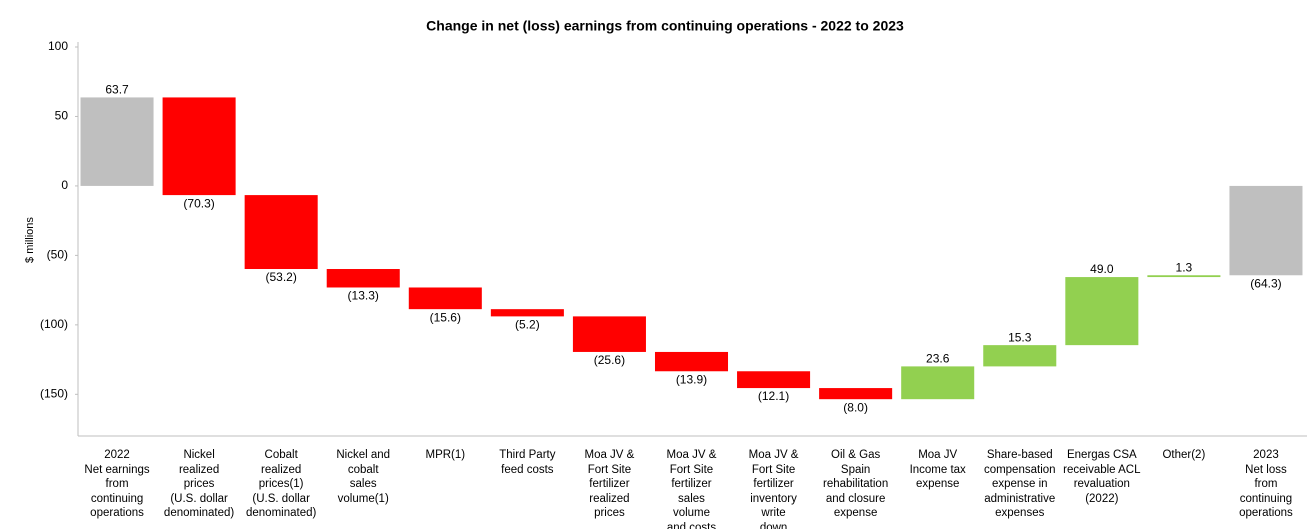 The image size is (1307, 529). Describe the element at coordinates (691, 379) in the screenshot. I see `value-label: (13.9)` at that location.